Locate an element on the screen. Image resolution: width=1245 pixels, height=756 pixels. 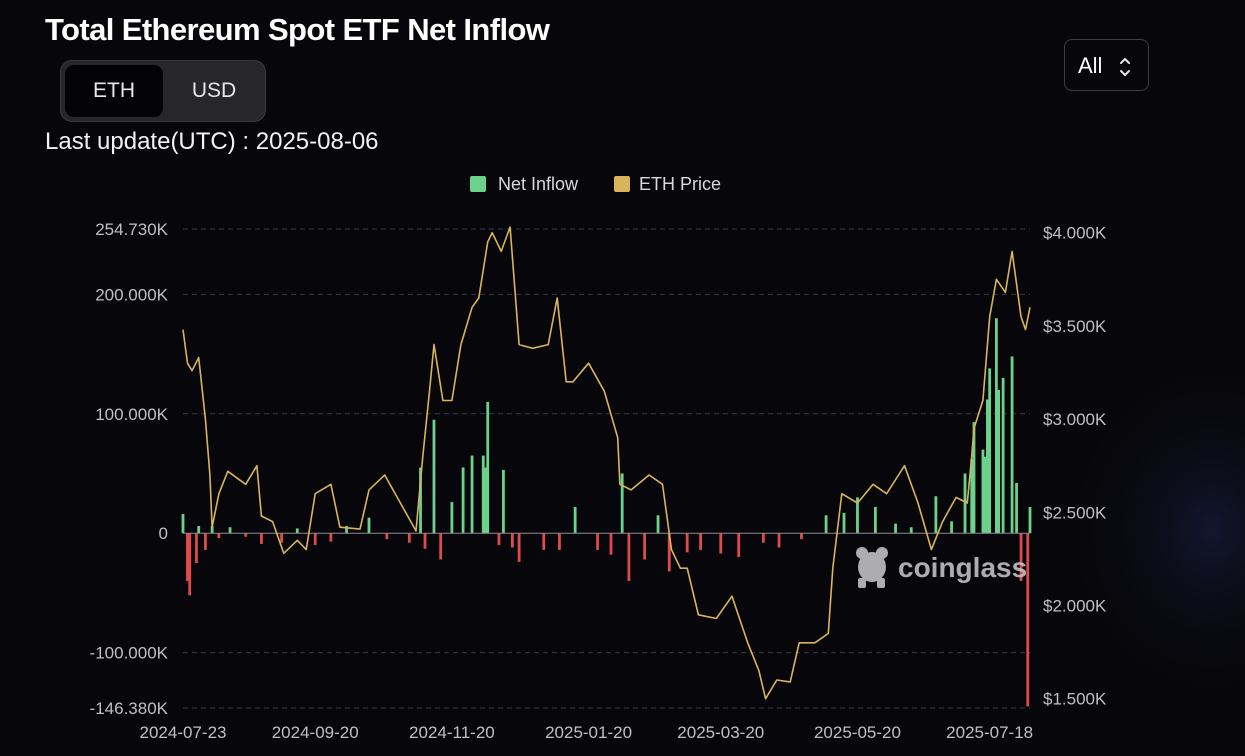
right-axis-tick-label: $1.500K is located at coordinates (1075, 699).